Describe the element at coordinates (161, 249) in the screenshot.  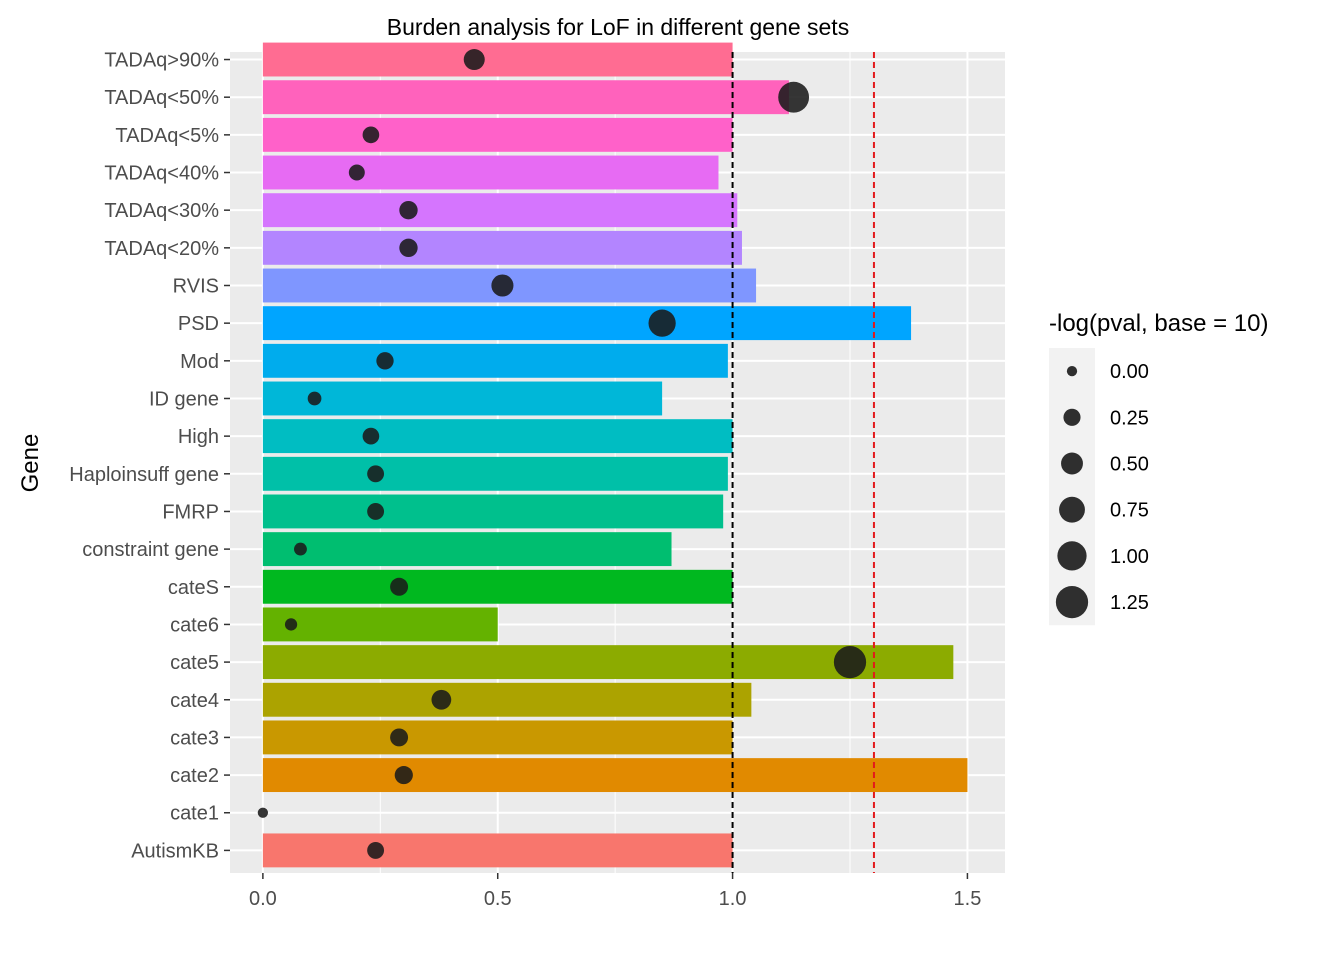
I see `y-tick-label: TADAq<20%` at that location.